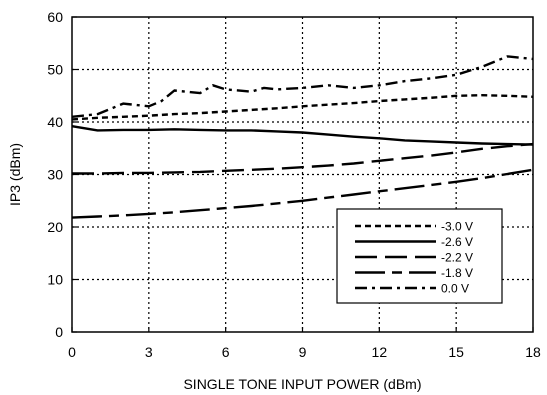 The width and height of the screenshot is (547, 395). What do you see at coordinates (55, 227) in the screenshot?
I see `y-tick-label: 20` at bounding box center [55, 227].